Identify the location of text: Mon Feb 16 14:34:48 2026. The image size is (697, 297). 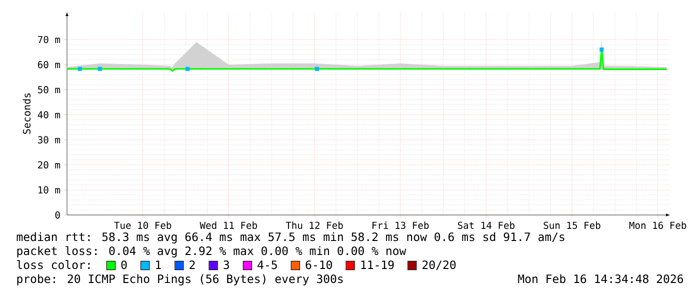
(601, 279).